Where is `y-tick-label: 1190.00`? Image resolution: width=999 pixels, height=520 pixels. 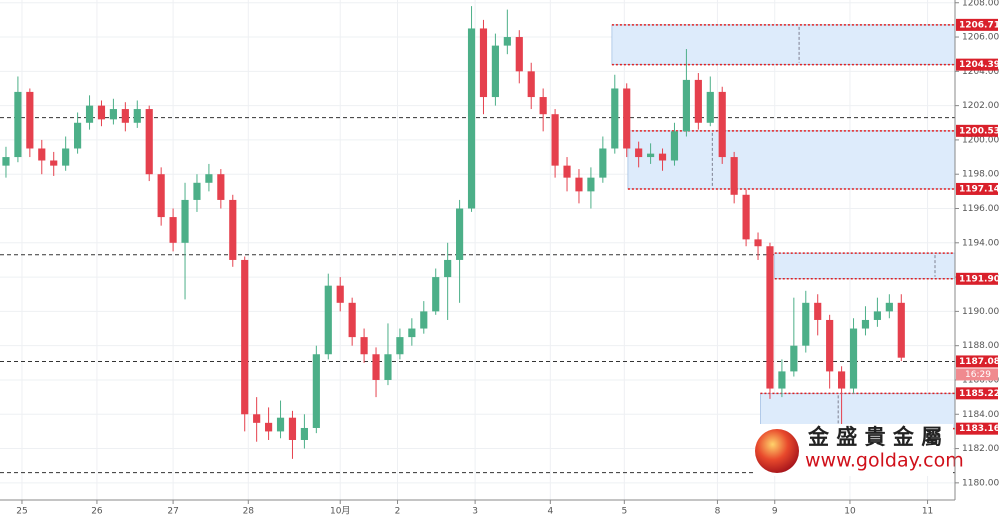 y-tick-label: 1190.00 is located at coordinates (980, 312).